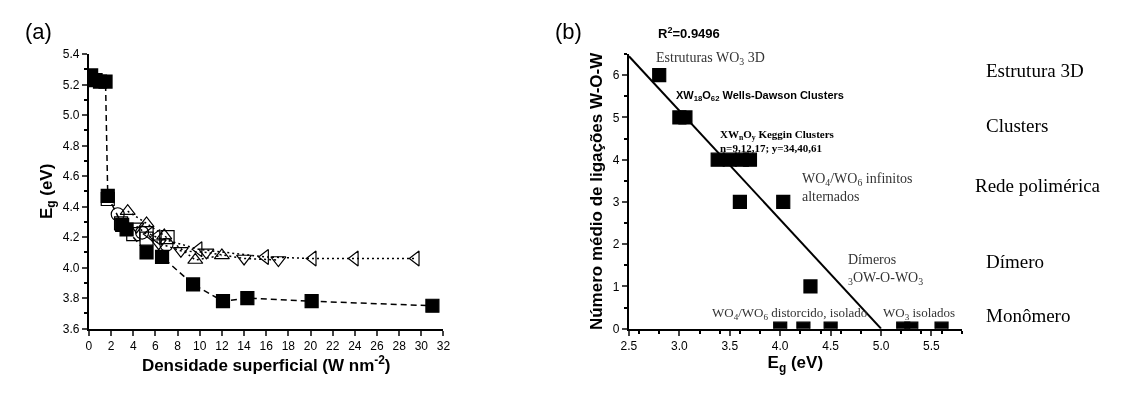 The height and width of the screenshot is (405, 1126). Describe the element at coordinates (790, 313) in the screenshot. I see `annotation: WO$_{4}$/WO$_{6}$ distorcido, isolado` at that location.